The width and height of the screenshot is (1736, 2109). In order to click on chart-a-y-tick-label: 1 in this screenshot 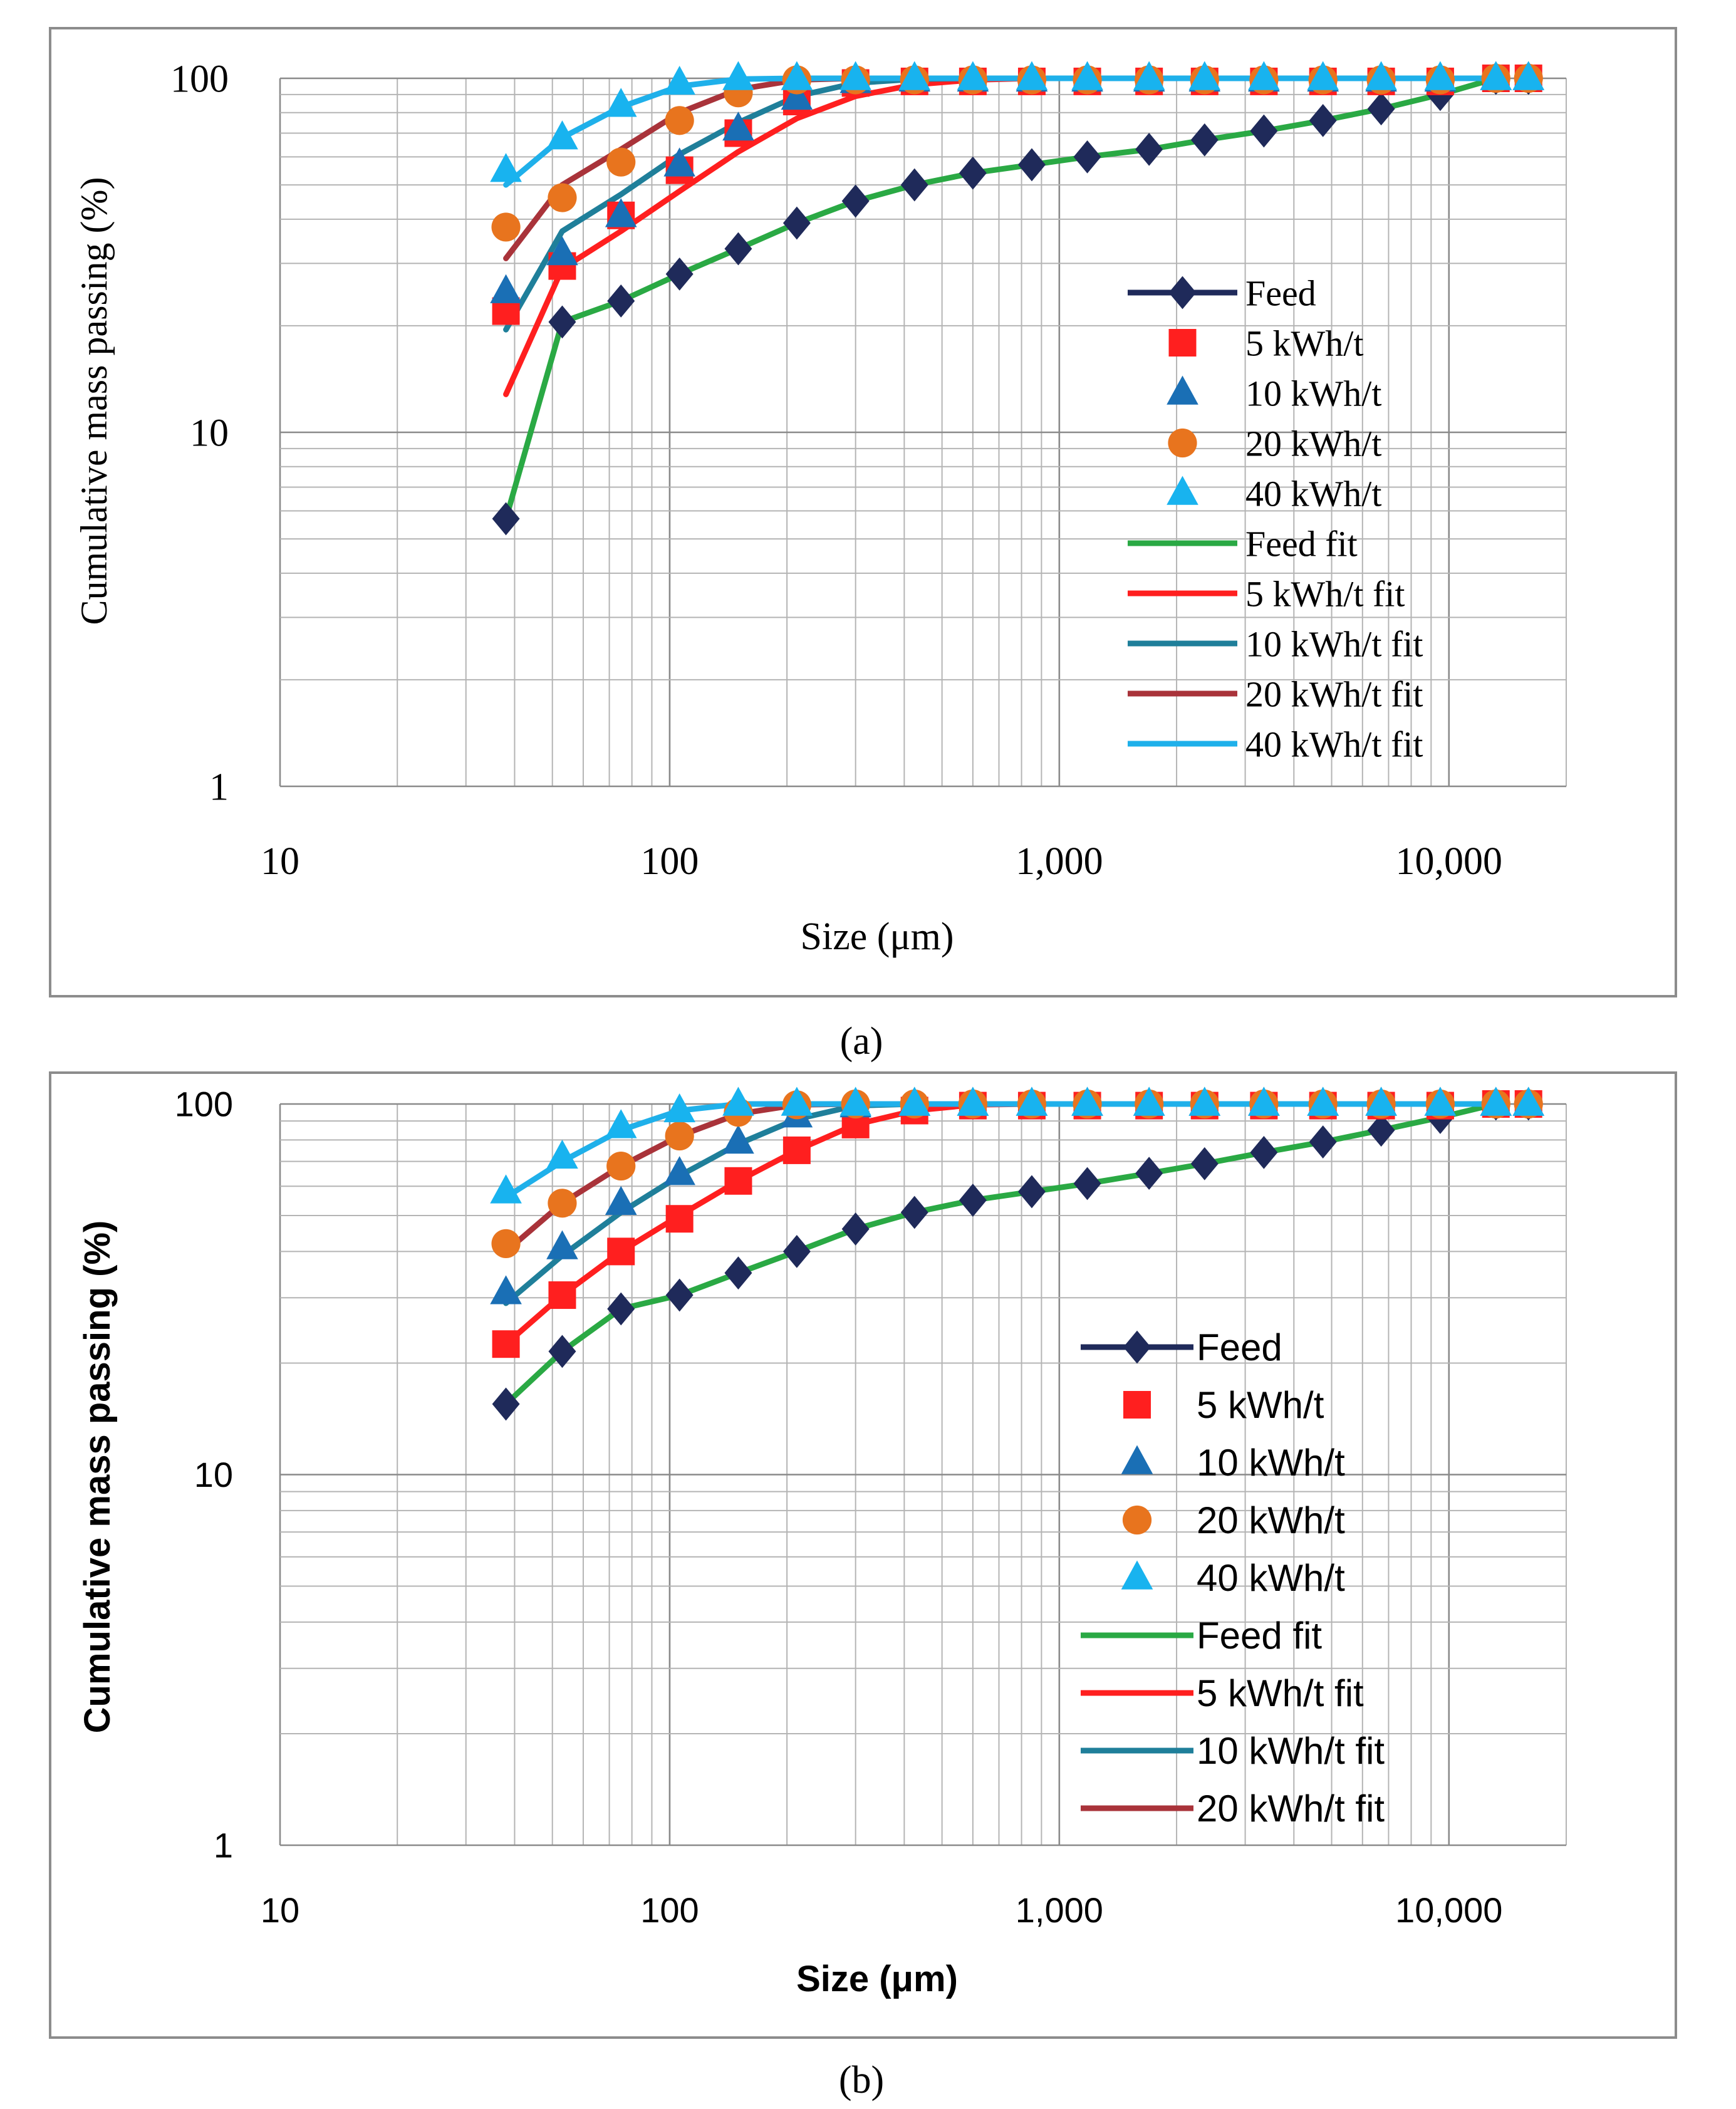, I will do `click(219, 788)`.